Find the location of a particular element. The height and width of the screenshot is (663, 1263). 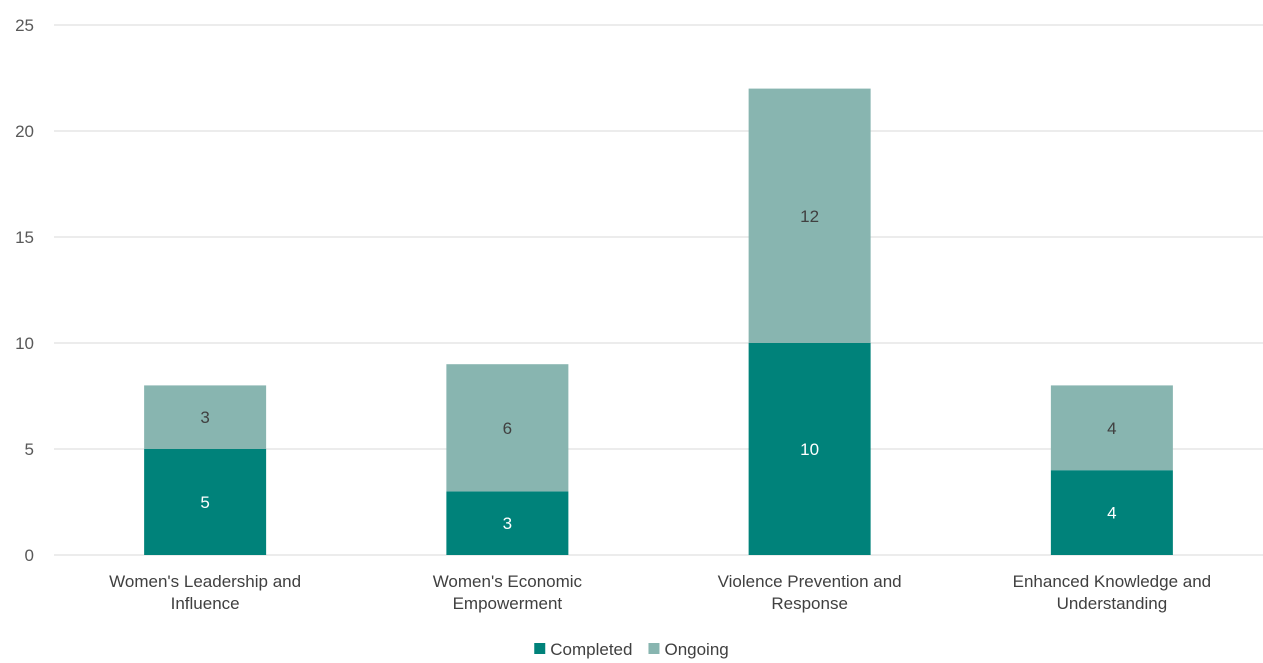

y-tick-label: 20 is located at coordinates (24, 131).